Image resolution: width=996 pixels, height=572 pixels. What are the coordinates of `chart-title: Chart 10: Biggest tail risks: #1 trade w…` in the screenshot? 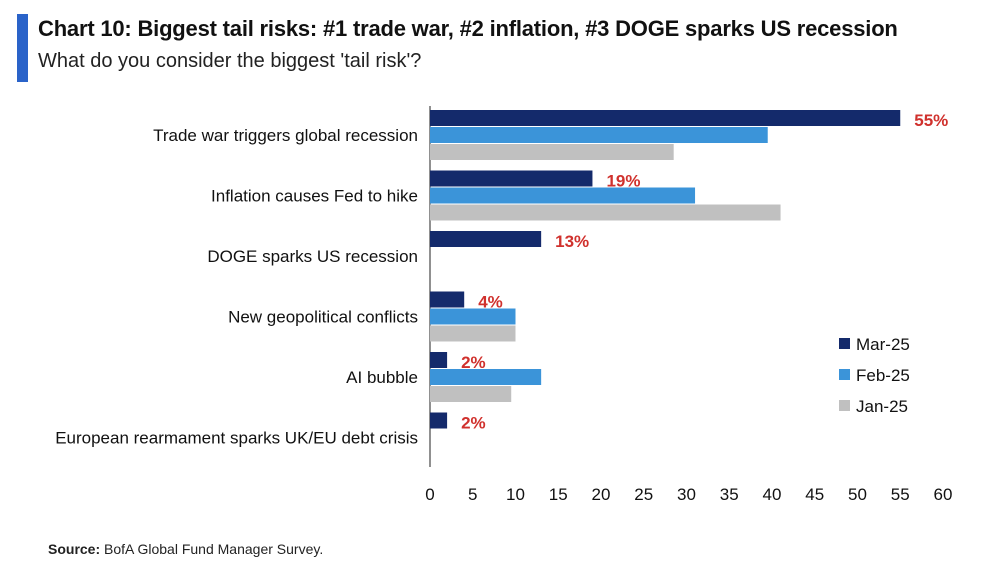 It's located at (468, 28).